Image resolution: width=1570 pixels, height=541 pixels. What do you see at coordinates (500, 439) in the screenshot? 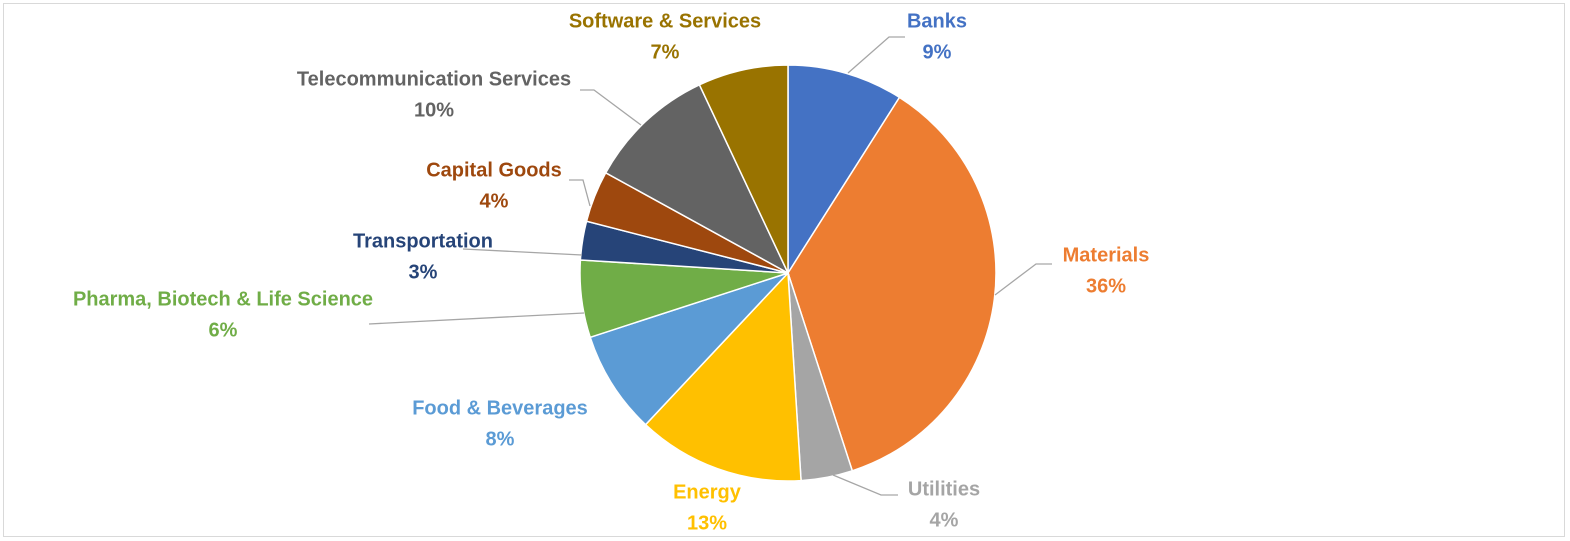
I see `slice-value-food-beverages: 8%` at bounding box center [500, 439].